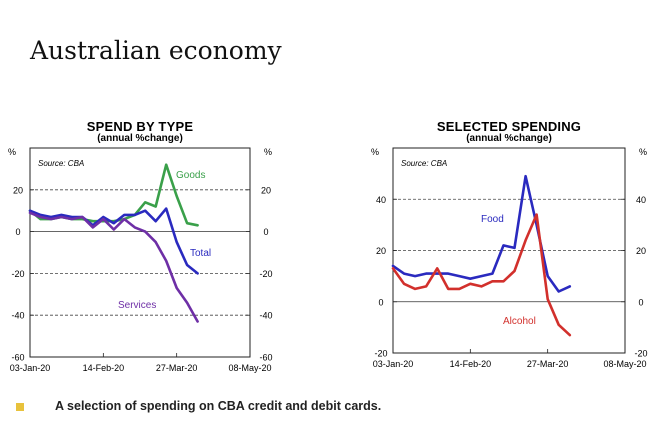 The width and height of the screenshot is (650, 421). Describe the element at coordinates (509, 138) in the screenshot. I see `chart-2-subtitle: (annual %change)` at that location.